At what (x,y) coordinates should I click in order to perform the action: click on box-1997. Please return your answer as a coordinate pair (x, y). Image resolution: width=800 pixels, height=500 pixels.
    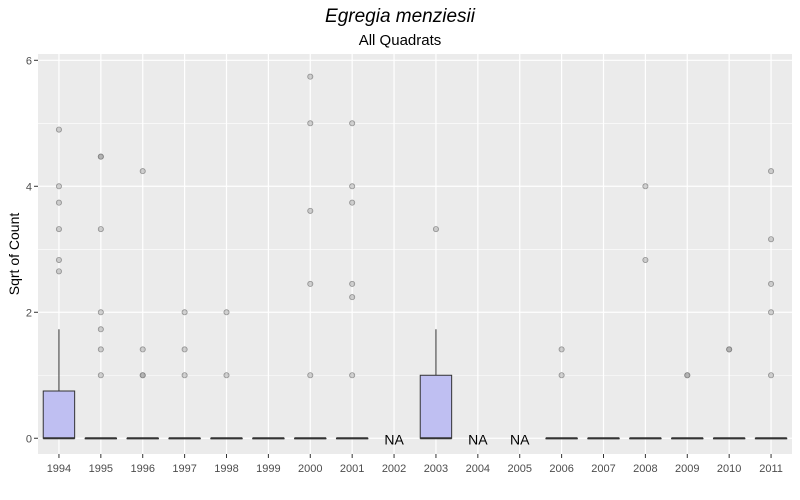
    Looking at the image, I should click on (184, 374).